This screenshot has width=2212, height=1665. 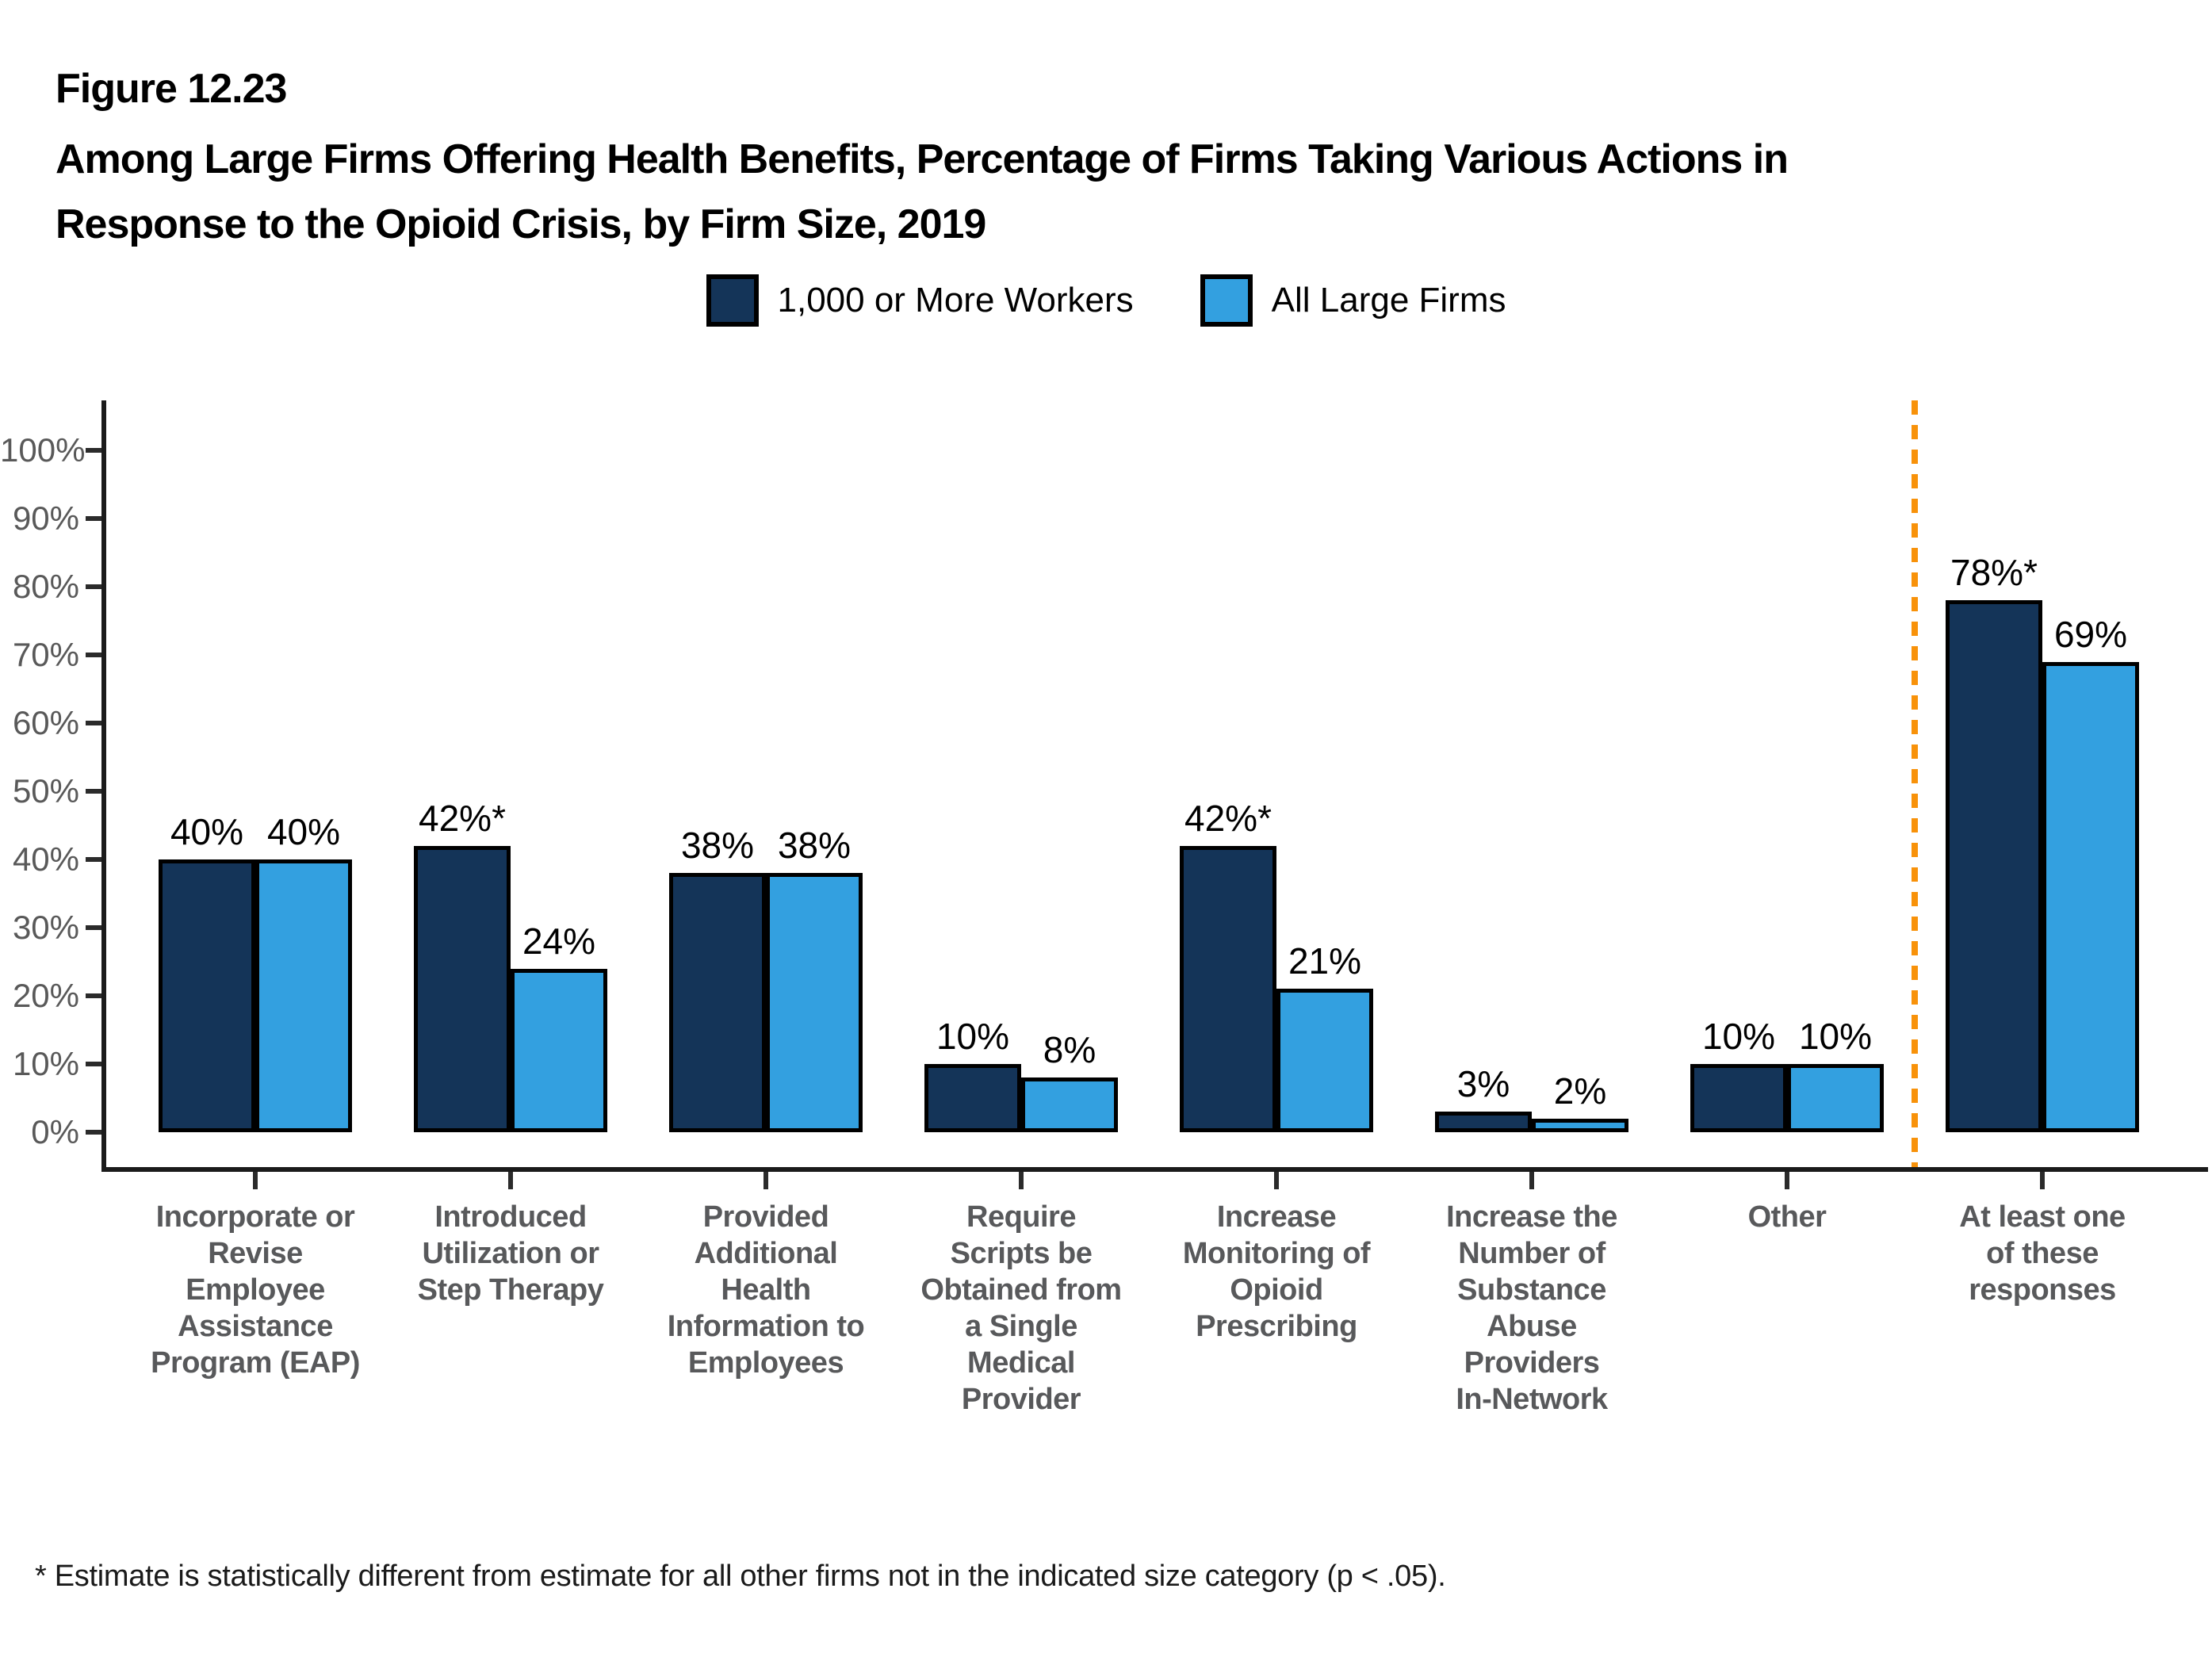 What do you see at coordinates (559, 941) in the screenshot?
I see `bar-value-label: 24%` at bounding box center [559, 941].